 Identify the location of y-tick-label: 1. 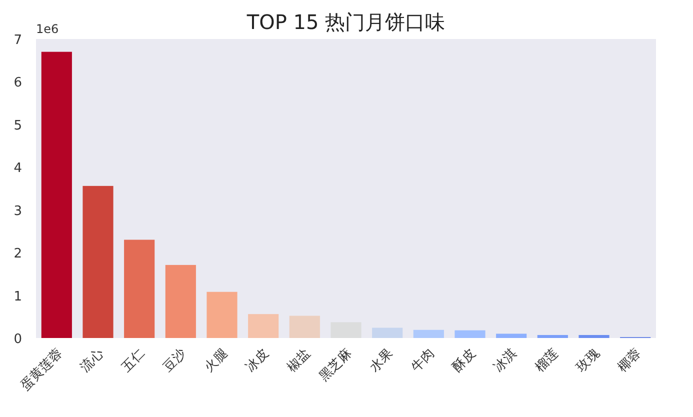
(18, 296).